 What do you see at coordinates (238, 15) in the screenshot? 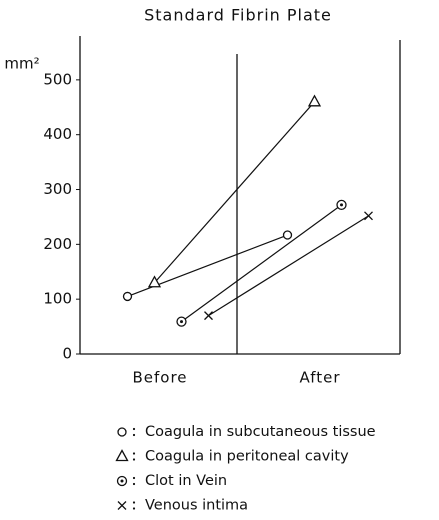
I see `chart-title: Standard Fibrin Plate` at bounding box center [238, 15].